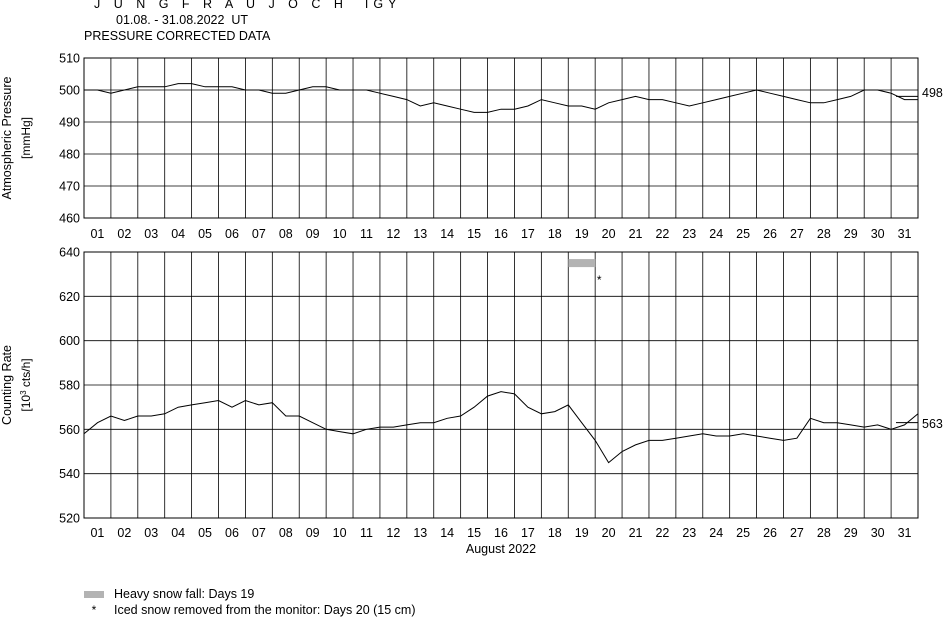 The image size is (947, 618). What do you see at coordinates (184, 594) in the screenshot?
I see `legend-snow-label: Heavy snow fall: Days 19` at bounding box center [184, 594].